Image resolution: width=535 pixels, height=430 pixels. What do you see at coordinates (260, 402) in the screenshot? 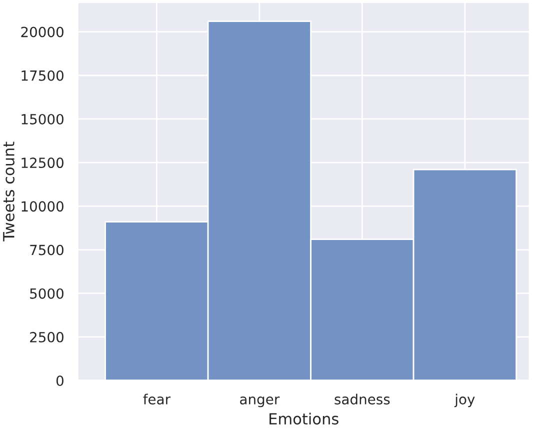
I see `x-tick-label: anger` at bounding box center [260, 402].